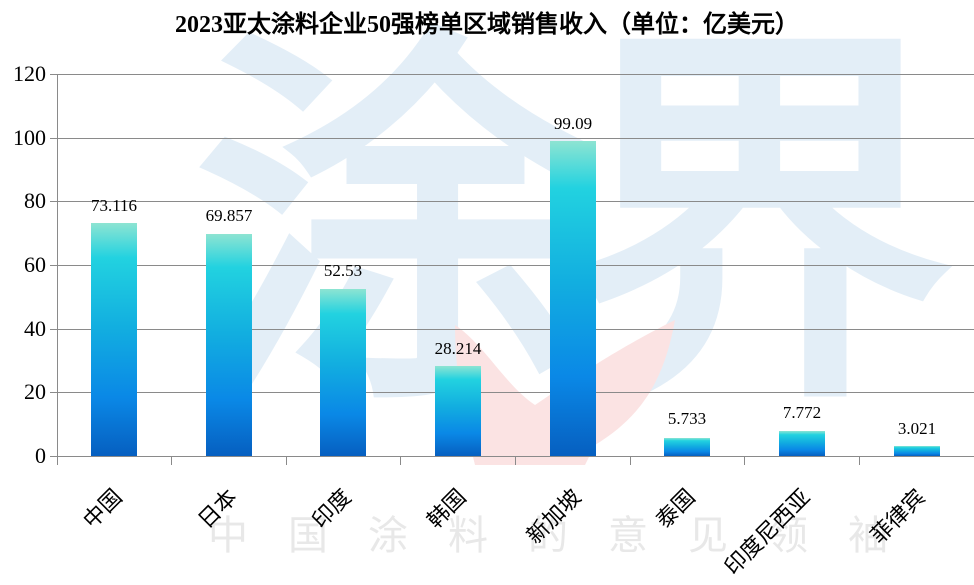  Describe the element at coordinates (687, 446) in the screenshot. I see `bar-thailand` at that location.